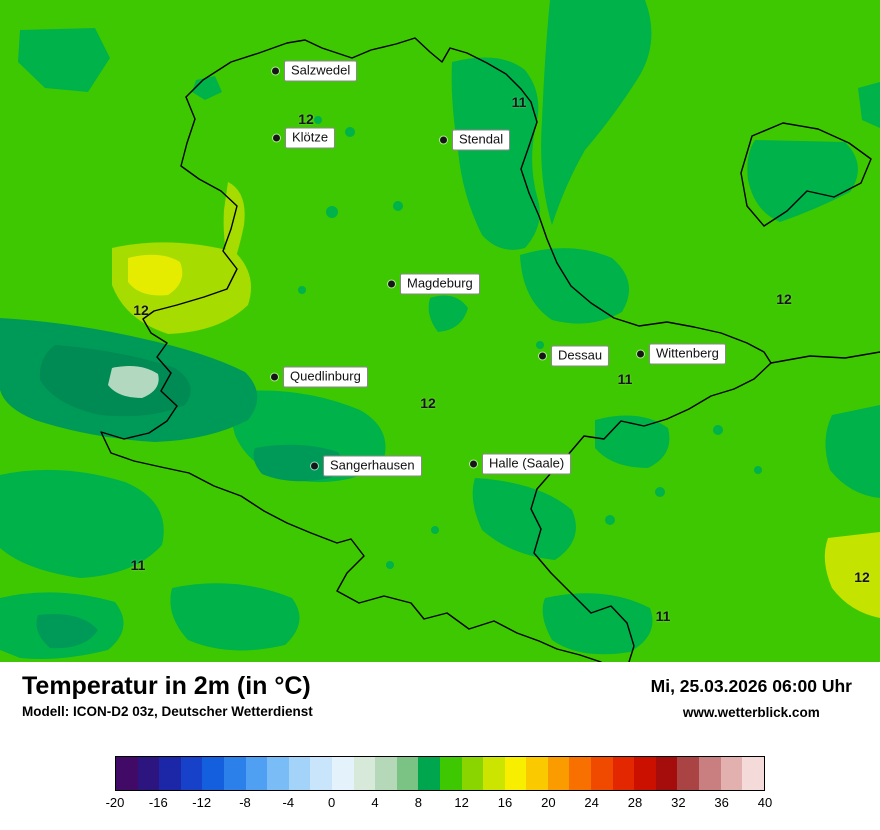  I want to click on city-label: Salzwedel, so click(321, 71).